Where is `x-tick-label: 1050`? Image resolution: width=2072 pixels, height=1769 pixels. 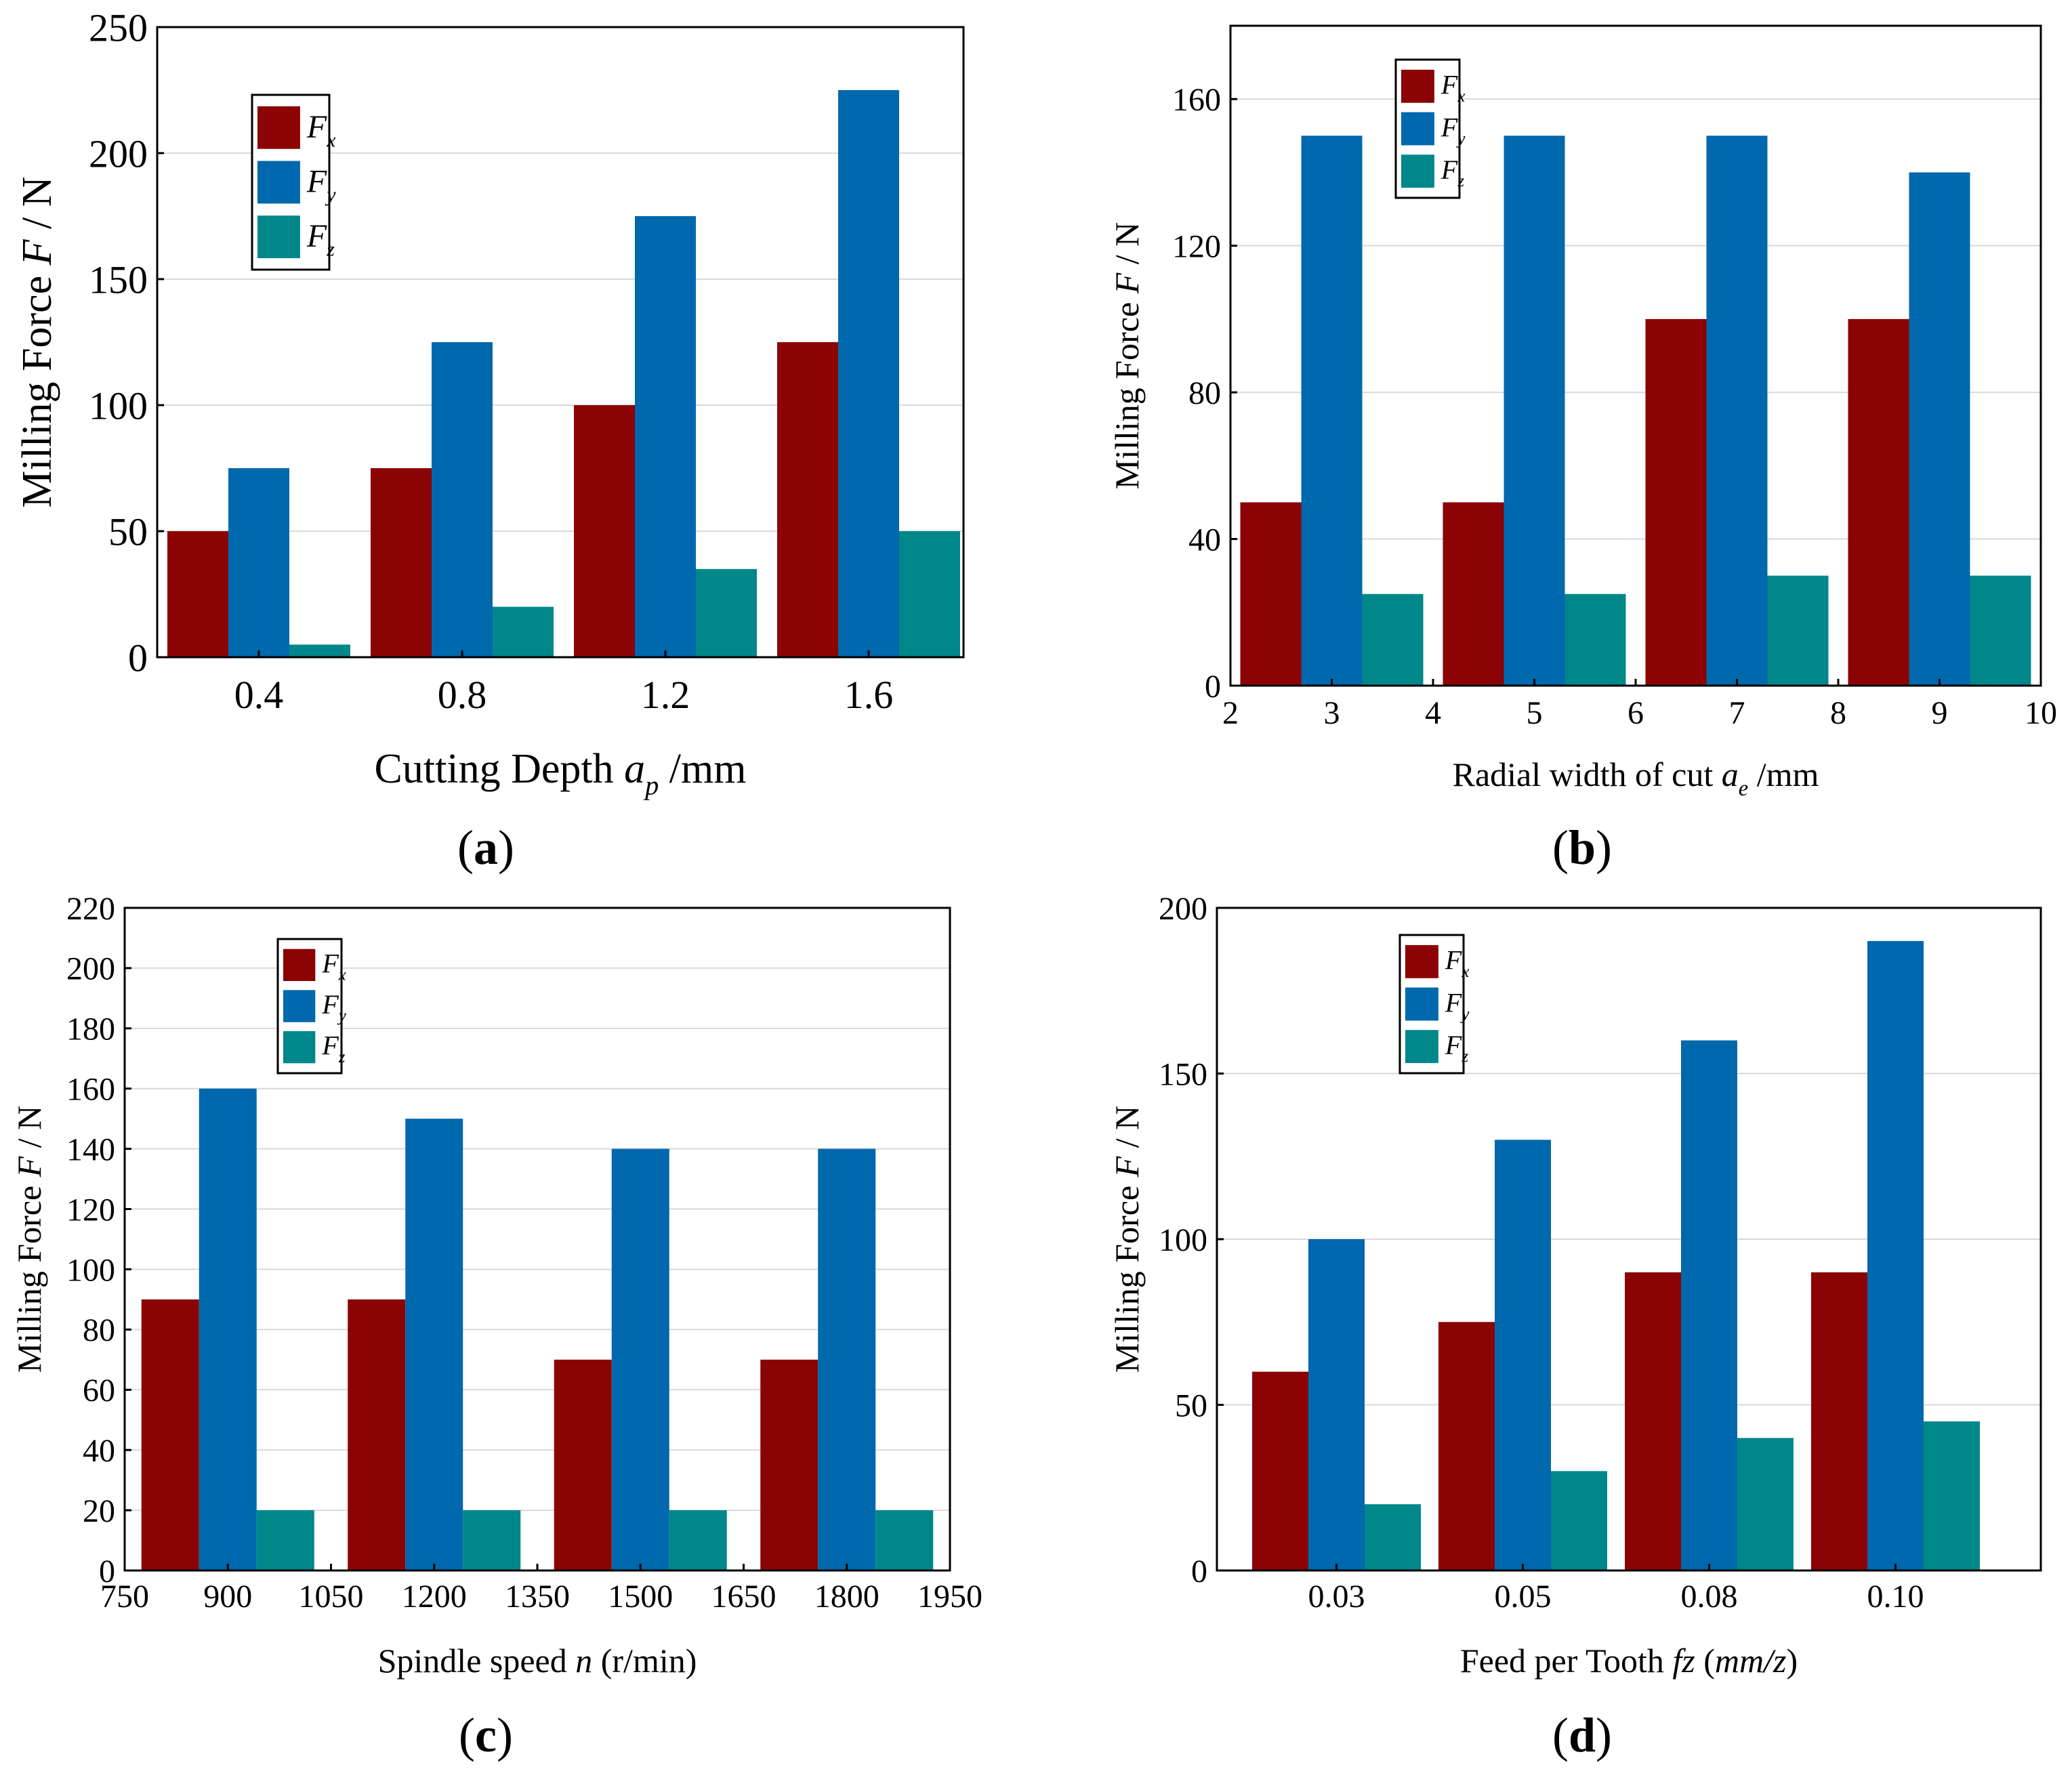
x-tick-label: 1050 is located at coordinates (331, 1597).